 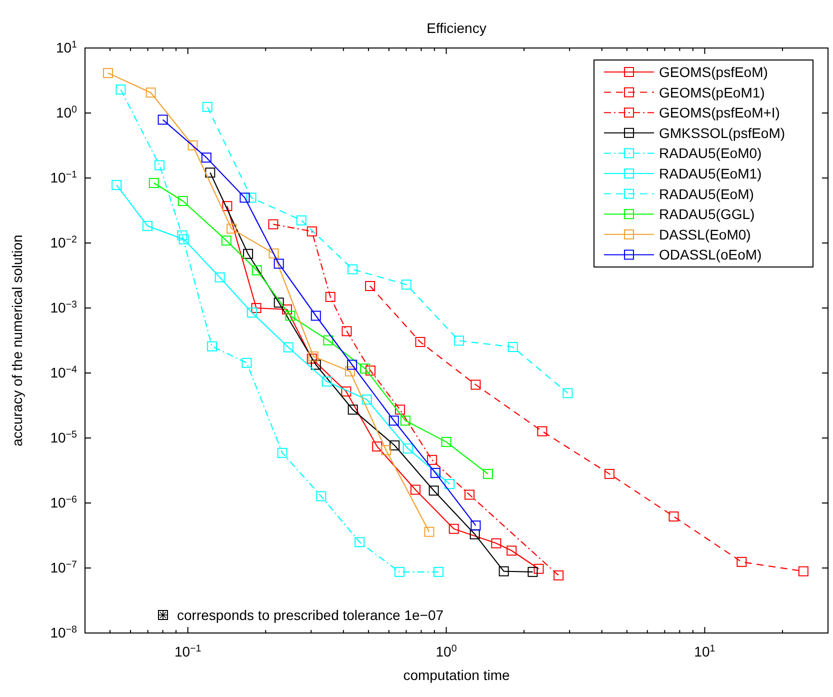 What do you see at coordinates (705, 234) in the screenshot?
I see `legend-label: DASSL(EoM0)` at bounding box center [705, 234].